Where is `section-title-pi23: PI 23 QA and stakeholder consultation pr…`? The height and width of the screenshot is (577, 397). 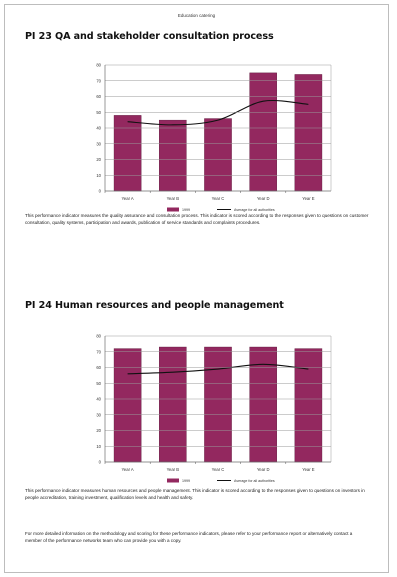 section-title-pi23: PI 23 QA and stakeholder consultation pr… is located at coordinates (149, 36).